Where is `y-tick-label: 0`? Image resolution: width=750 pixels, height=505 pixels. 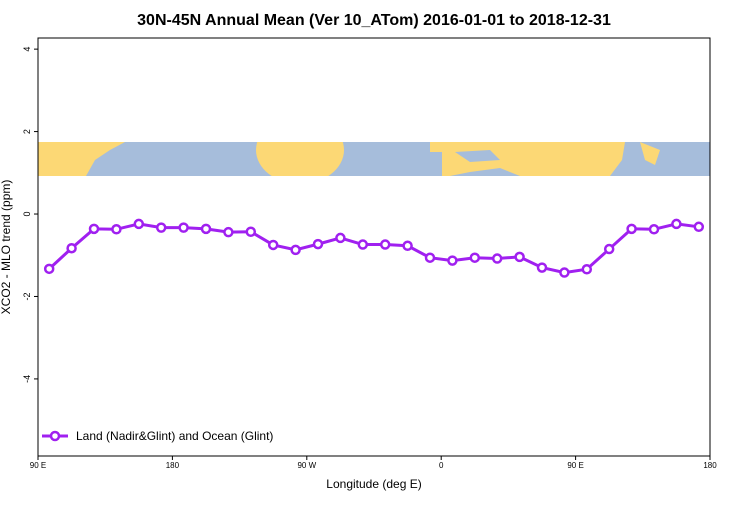 y-tick-label: 0 is located at coordinates (27, 214).